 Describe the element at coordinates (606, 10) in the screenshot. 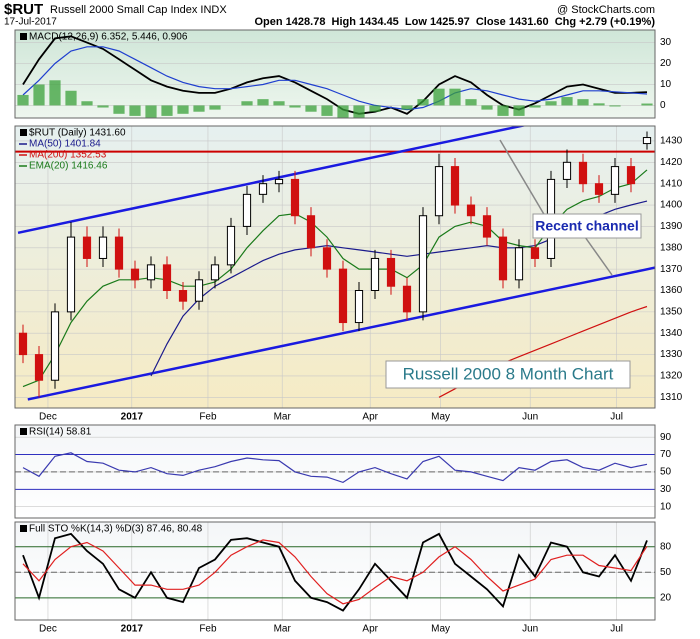

I see `credit: @ StockCharts.com` at that location.